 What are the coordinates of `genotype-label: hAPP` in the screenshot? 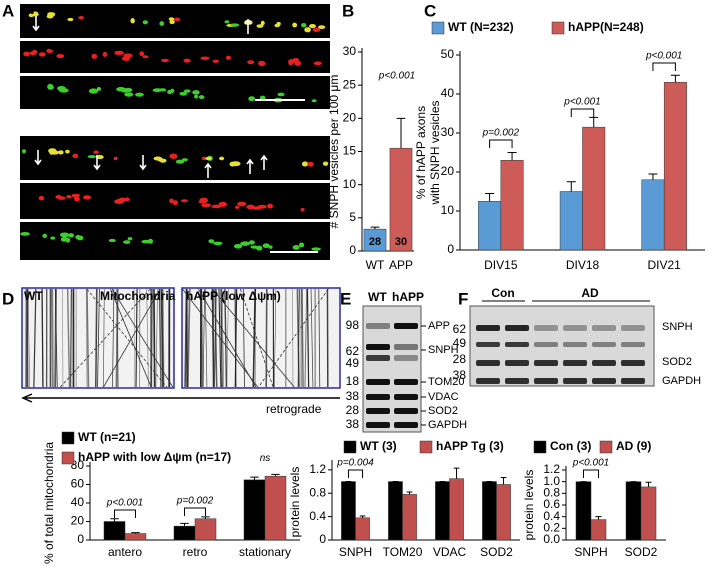 It's located at (40, 142).